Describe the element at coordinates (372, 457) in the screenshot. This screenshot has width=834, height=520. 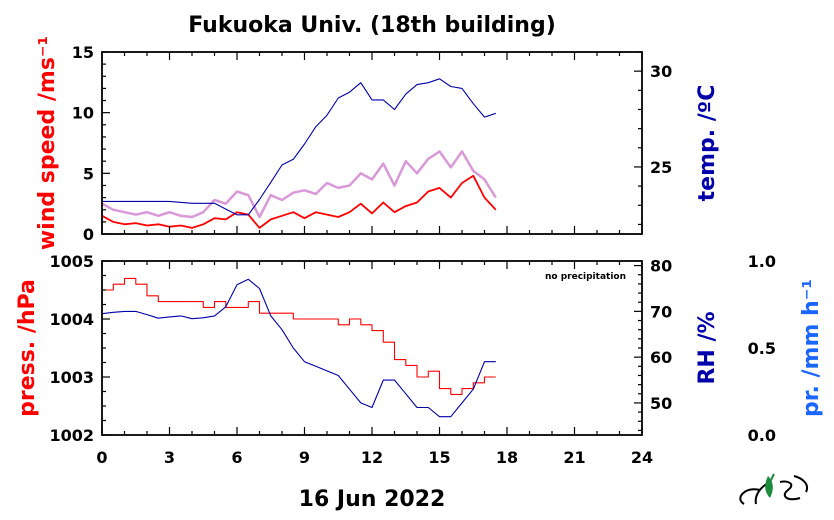
I see `x-tick-label: 12` at that location.